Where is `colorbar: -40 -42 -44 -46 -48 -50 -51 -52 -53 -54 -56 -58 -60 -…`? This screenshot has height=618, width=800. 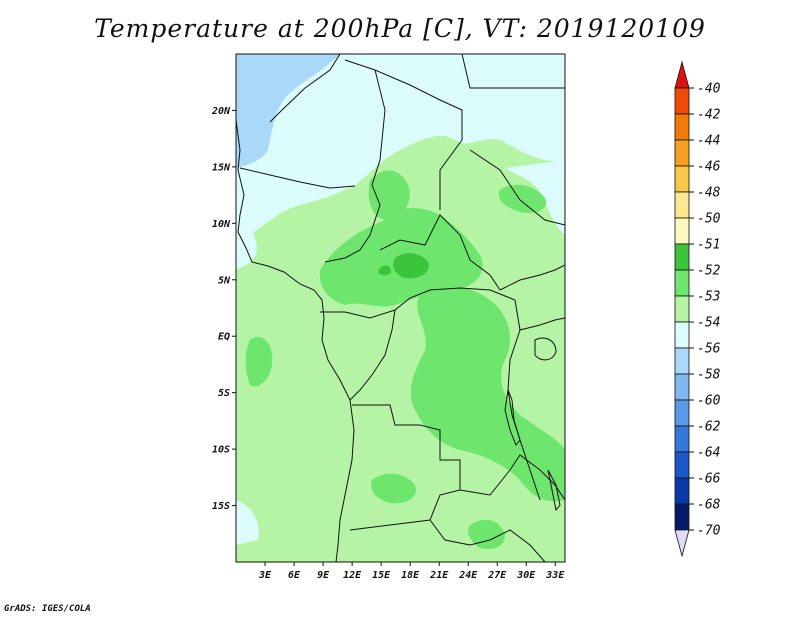
colorbar: -40 -42 -44 -46 -48 -50 -51 -52 -53 -54 -56 -58 -60 -… is located at coordinates (697, 309).